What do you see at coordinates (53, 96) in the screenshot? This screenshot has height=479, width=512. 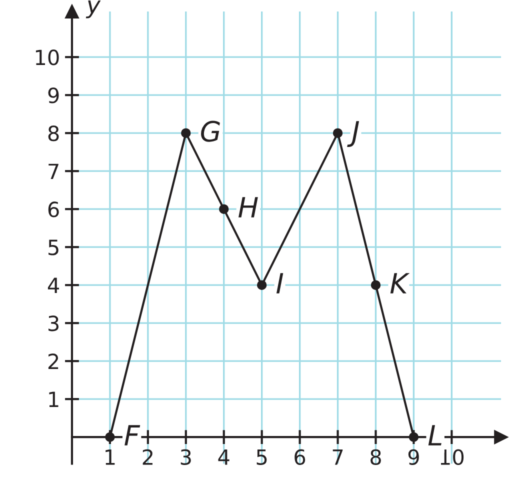 I see `y-tick-label: 9` at bounding box center [53, 96].